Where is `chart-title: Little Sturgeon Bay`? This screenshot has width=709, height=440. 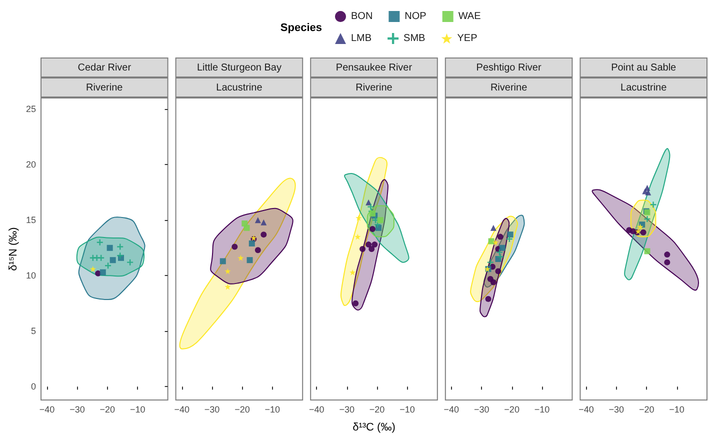
chart-title: Little Sturgeon Bay is located at coordinates (239, 68).